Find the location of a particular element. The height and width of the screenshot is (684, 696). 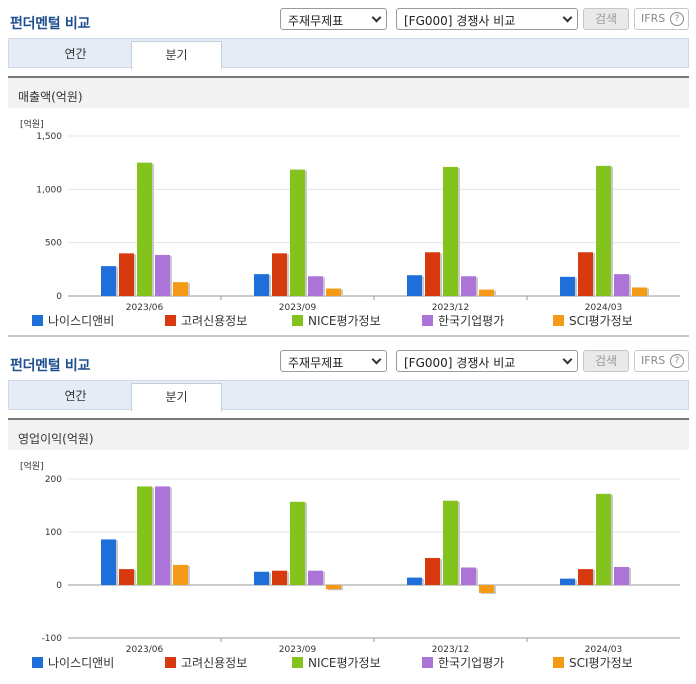

period-tabs: 연간 분기 is located at coordinates (348, 396).